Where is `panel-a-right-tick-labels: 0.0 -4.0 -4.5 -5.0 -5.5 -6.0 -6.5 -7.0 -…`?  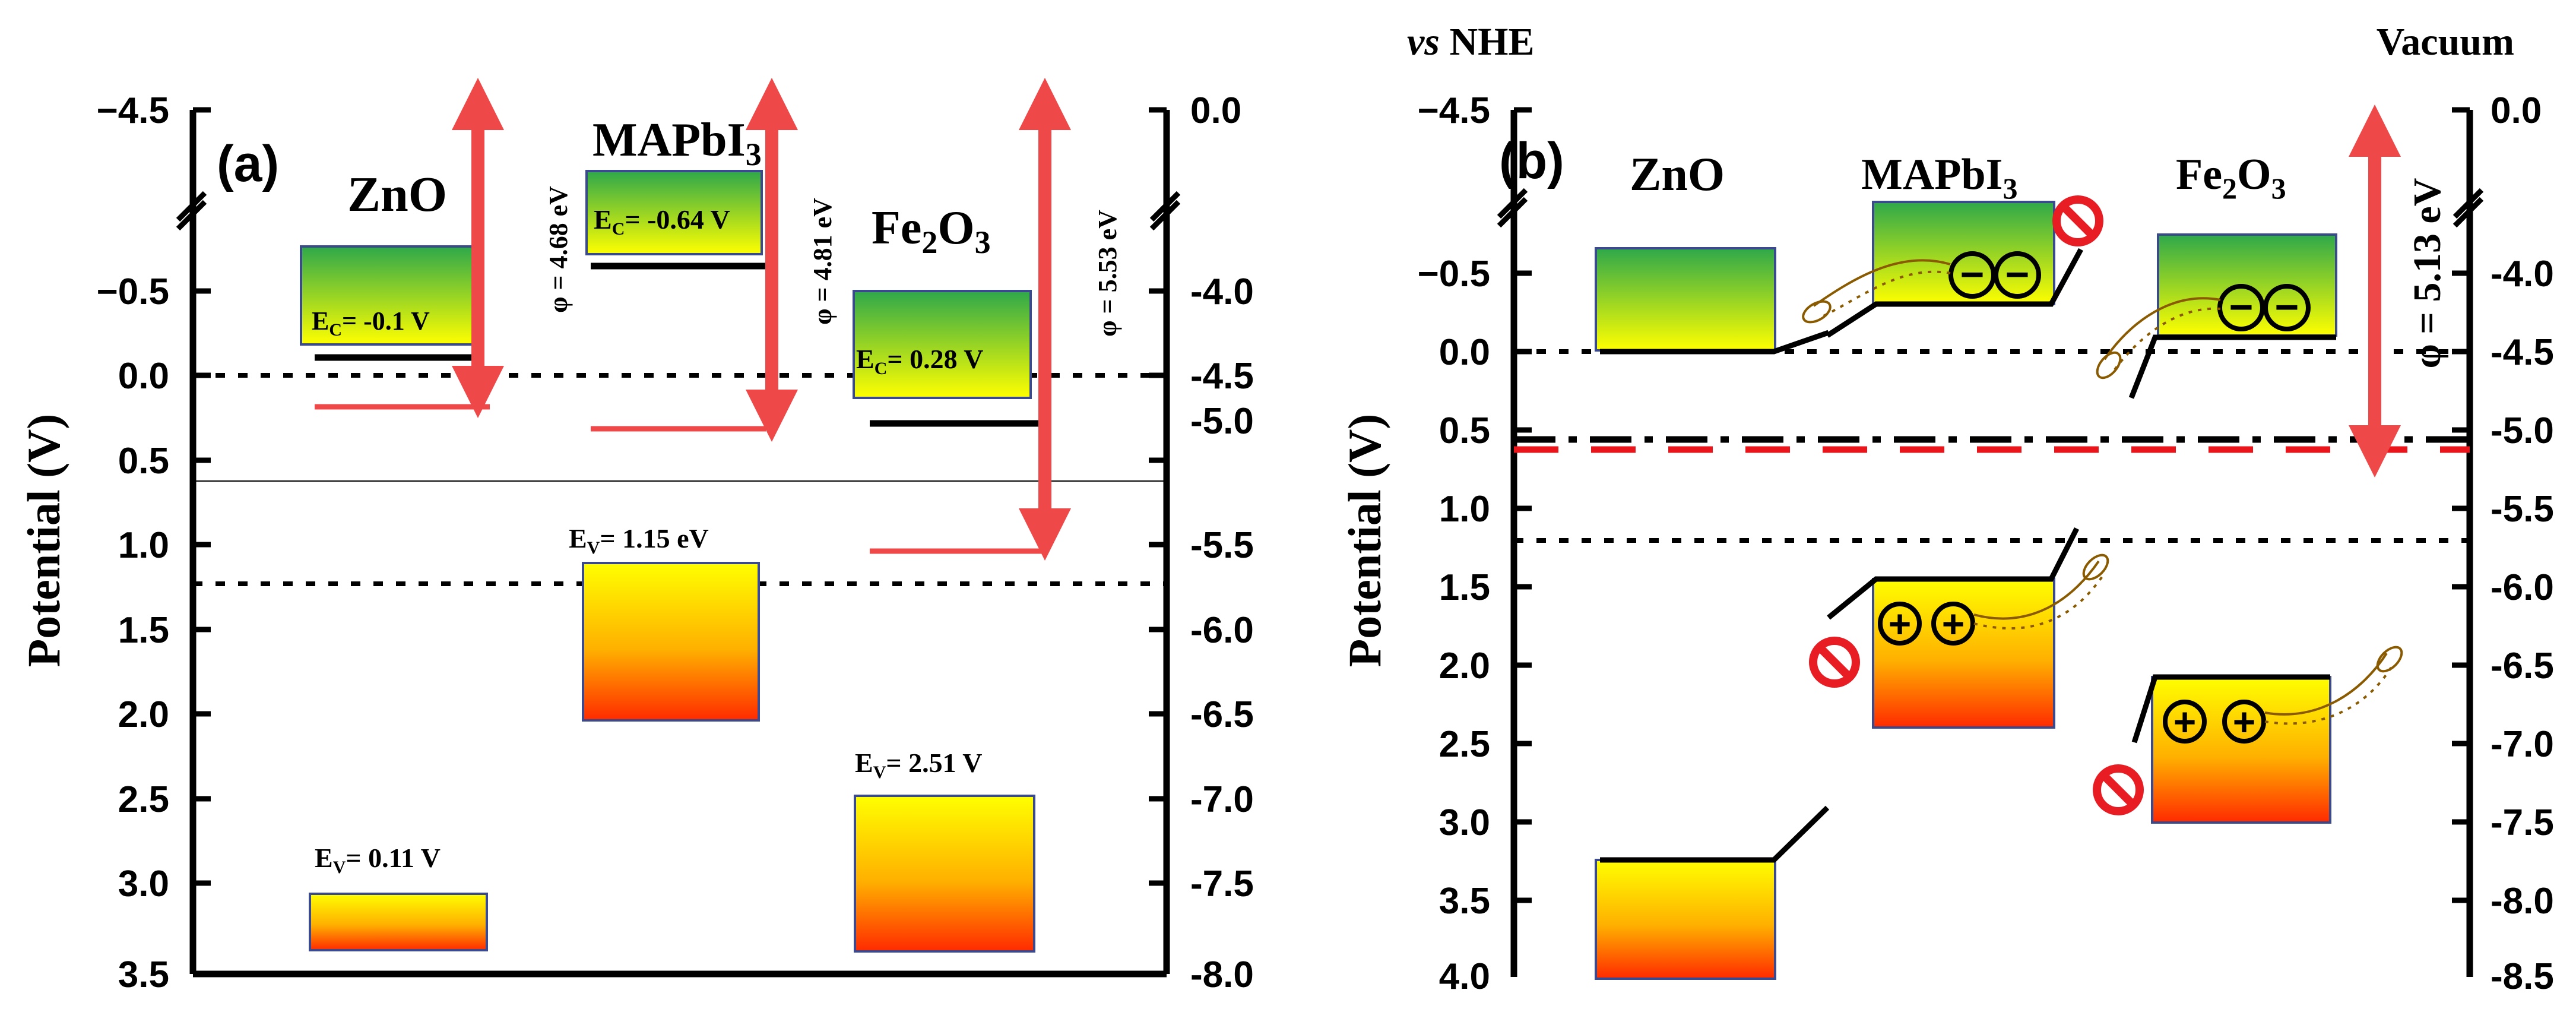
panel-a-right-tick-labels: 0.0 -4.0 -4.5 -5.0 -5.5 -6.0 -6.5 -7.0 -… is located at coordinates (1222, 542).